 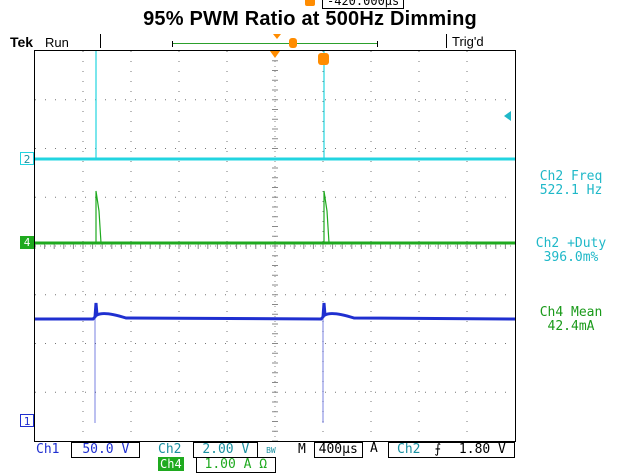 I want to click on trigger-readout: Ch2 ⨍ 1.80 V, so click(x=451, y=450).